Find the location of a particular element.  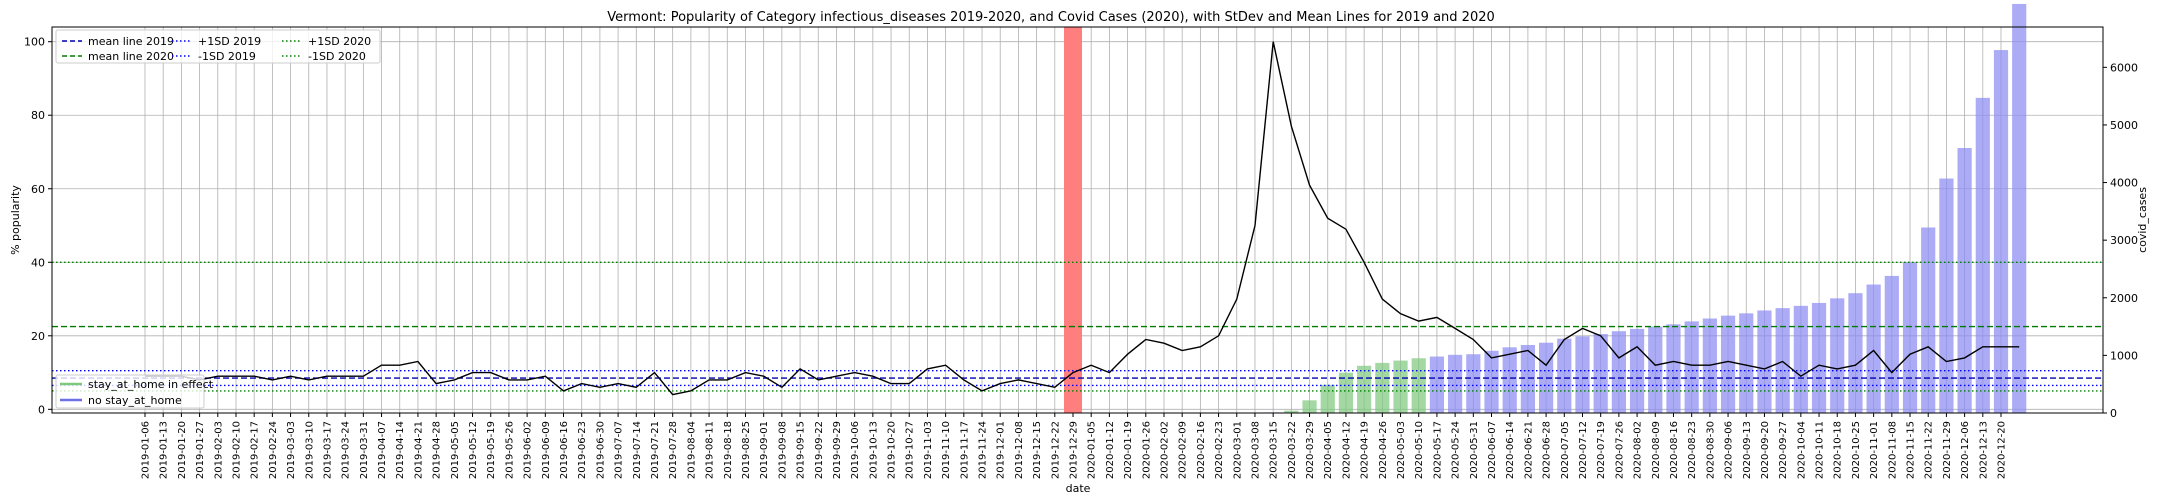

x-tick-label: 2020-11-08 is located at coordinates (1892, 450).